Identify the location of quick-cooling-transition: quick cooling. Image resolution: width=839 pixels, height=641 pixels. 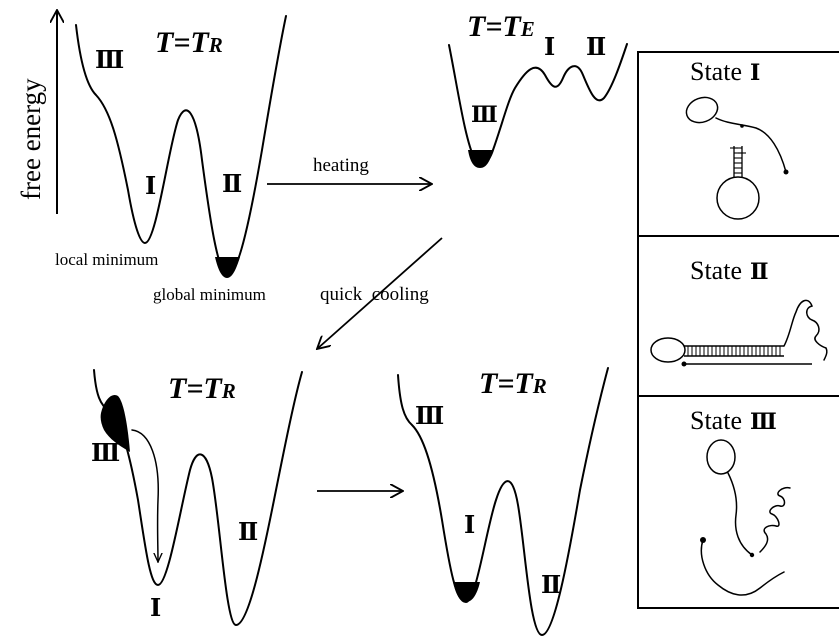
(380, 293).